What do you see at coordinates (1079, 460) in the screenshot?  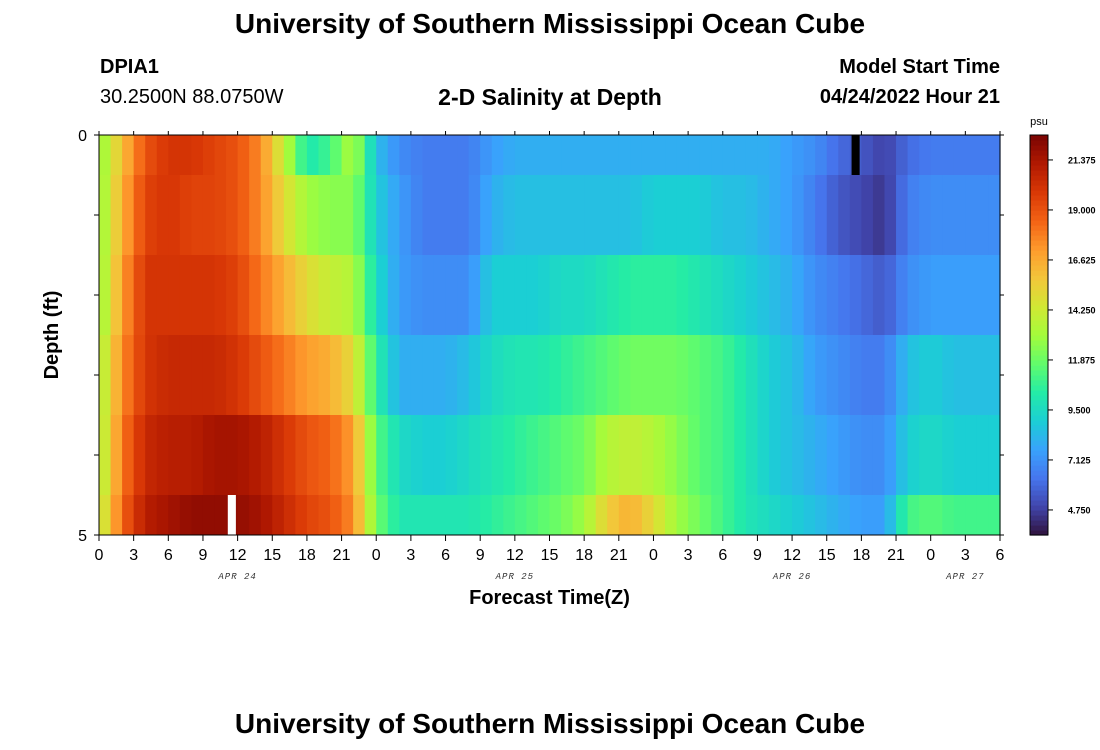 I see `colorbar-tick-label: 7.125` at bounding box center [1079, 460].